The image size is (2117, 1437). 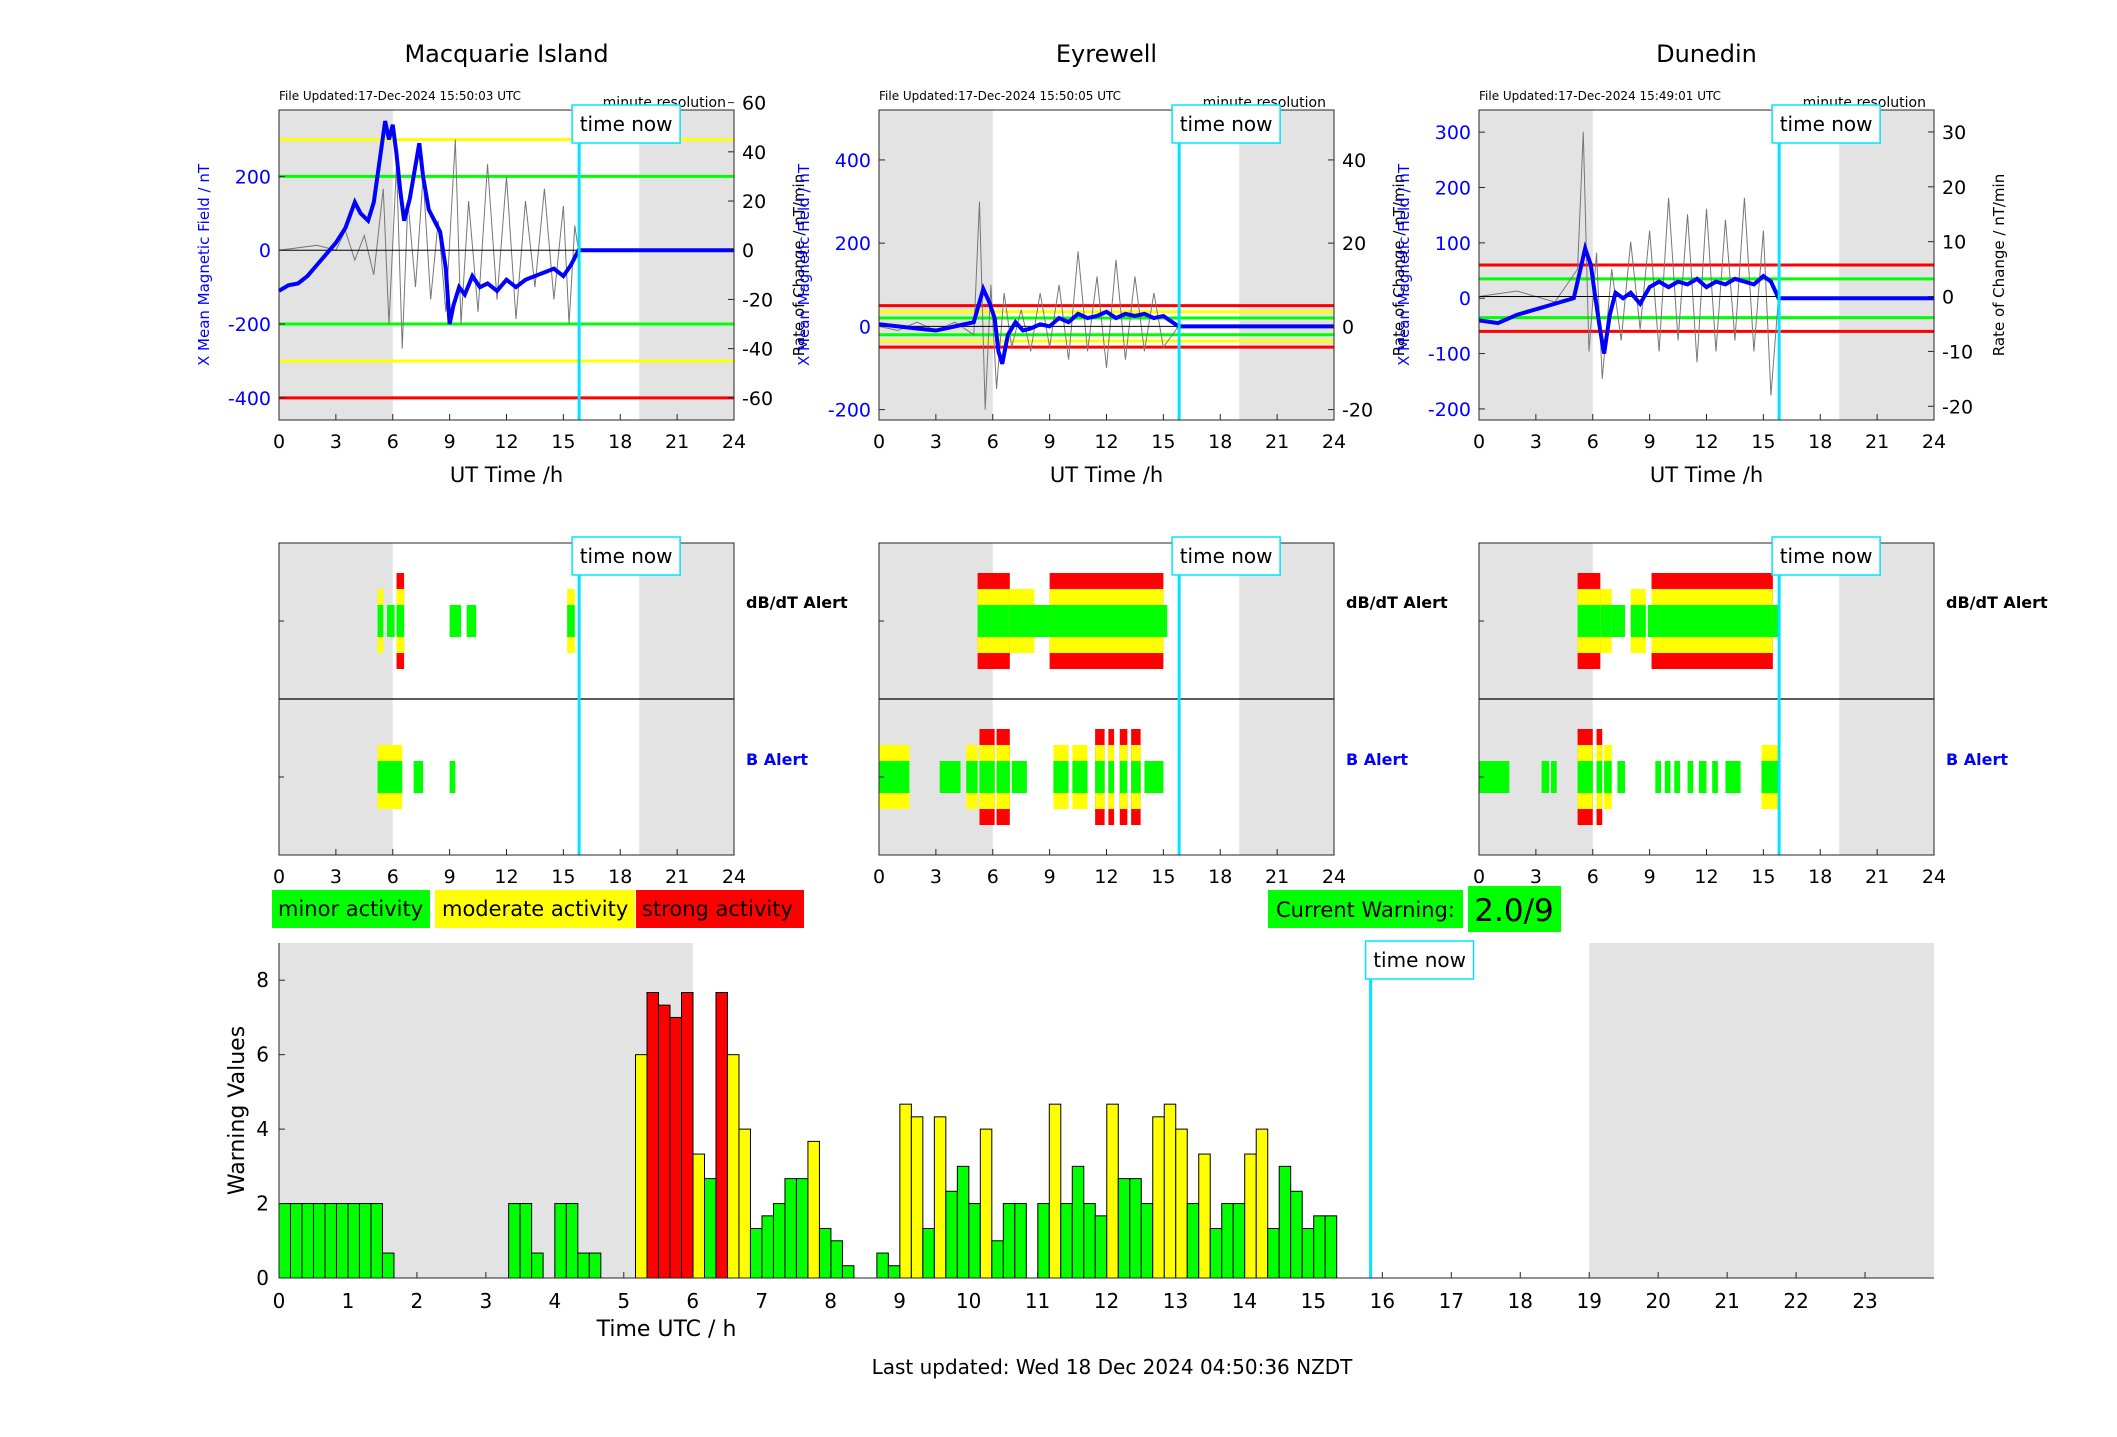 What do you see at coordinates (486, 1301) in the screenshot?
I see `x-tick-label: 3` at bounding box center [486, 1301].